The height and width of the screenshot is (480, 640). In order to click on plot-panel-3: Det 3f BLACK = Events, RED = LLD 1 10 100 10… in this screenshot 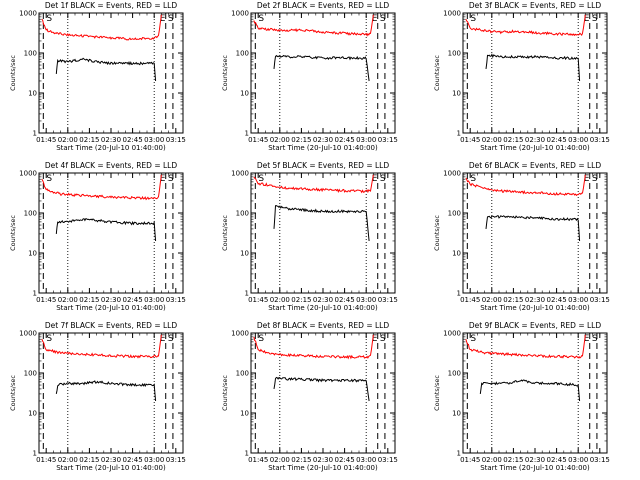, I will do `click(521, 76)`.